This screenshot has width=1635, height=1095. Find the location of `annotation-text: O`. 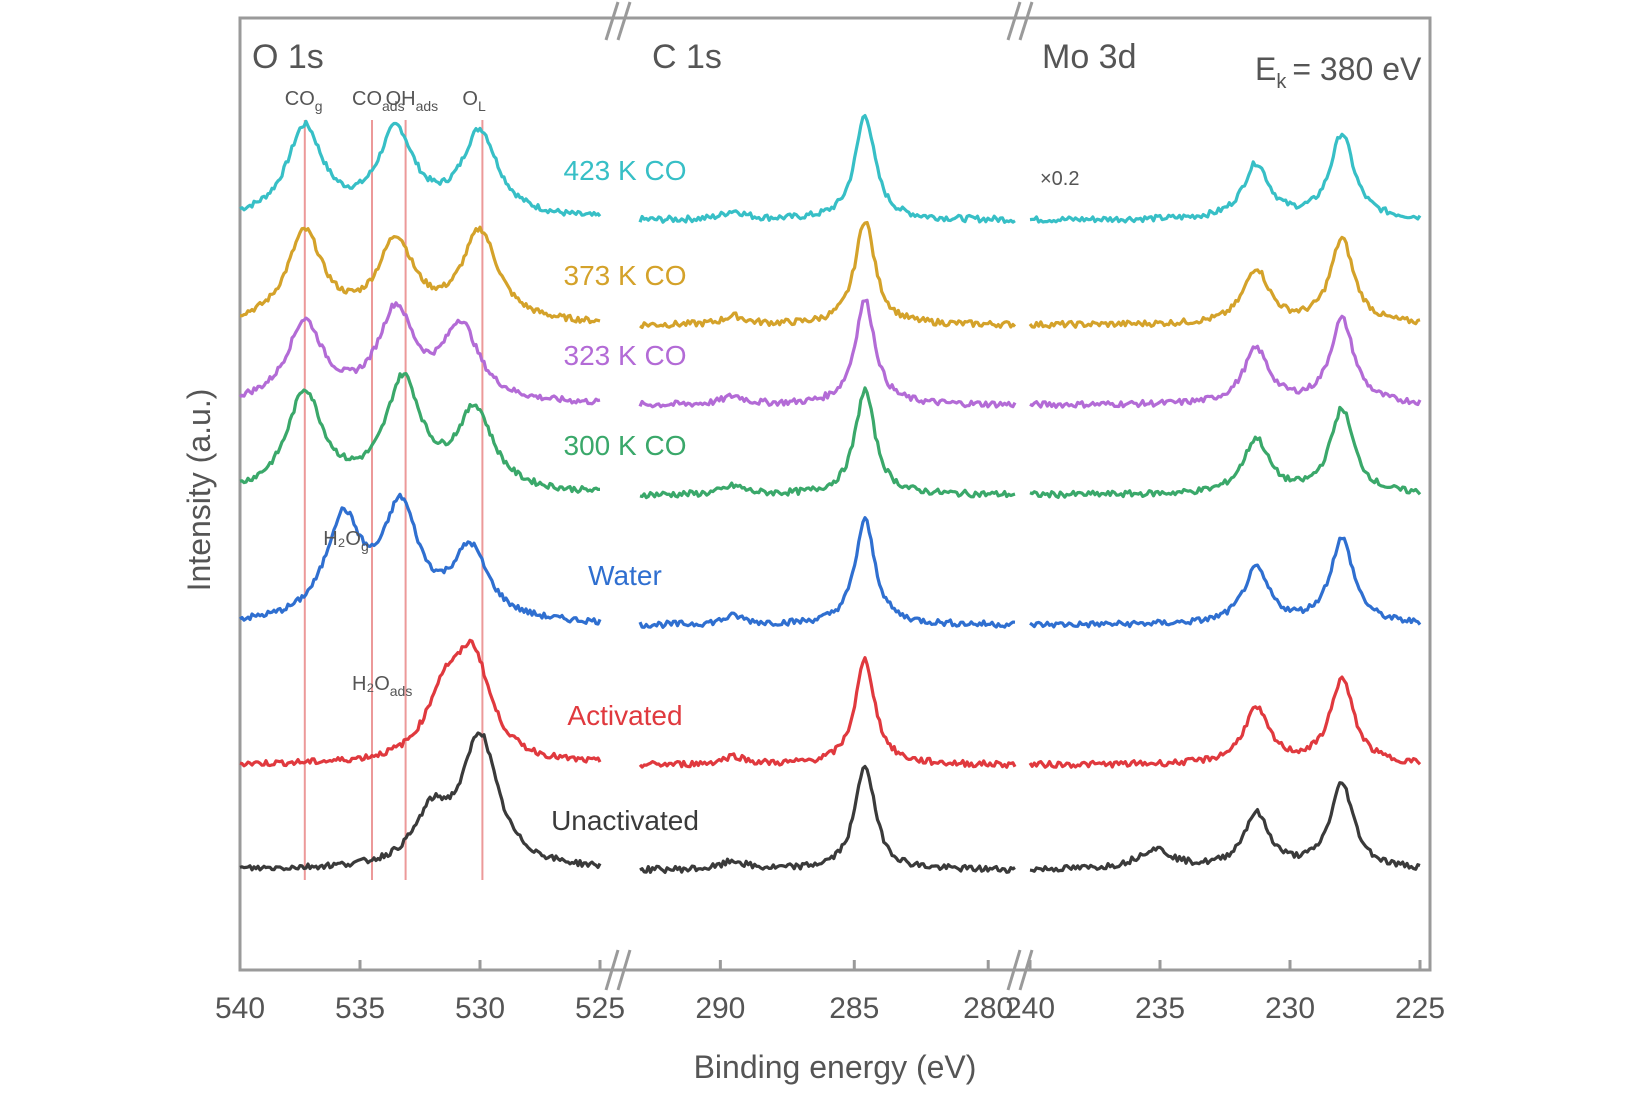

annotation-text: O is located at coordinates (470, 99).